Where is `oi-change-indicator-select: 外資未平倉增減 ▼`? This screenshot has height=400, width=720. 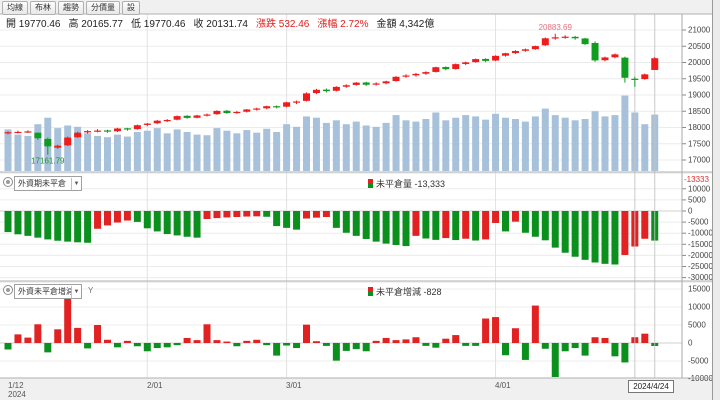 oi-change-indicator-select: 外資未平倉增減 ▼ is located at coordinates (48, 291).